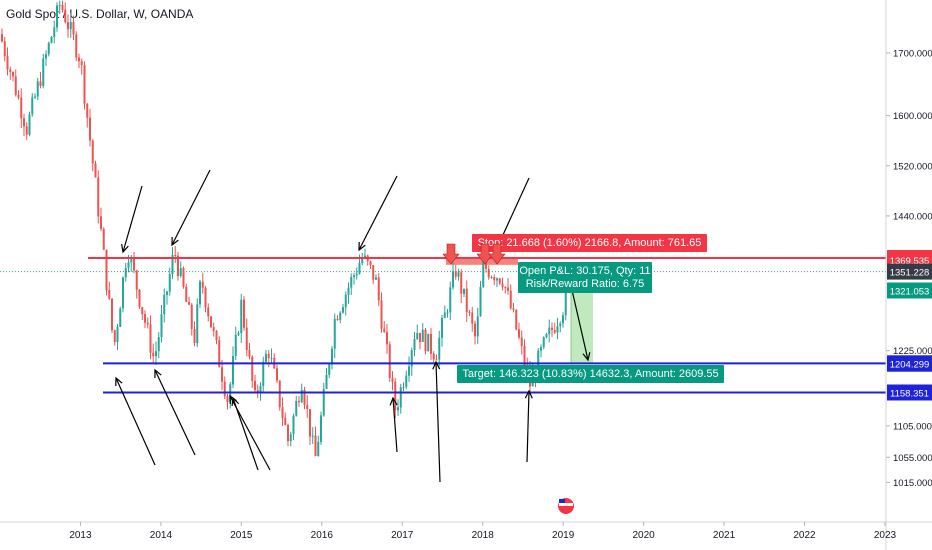  I want to click on x-tick-label: 2015, so click(241, 535).